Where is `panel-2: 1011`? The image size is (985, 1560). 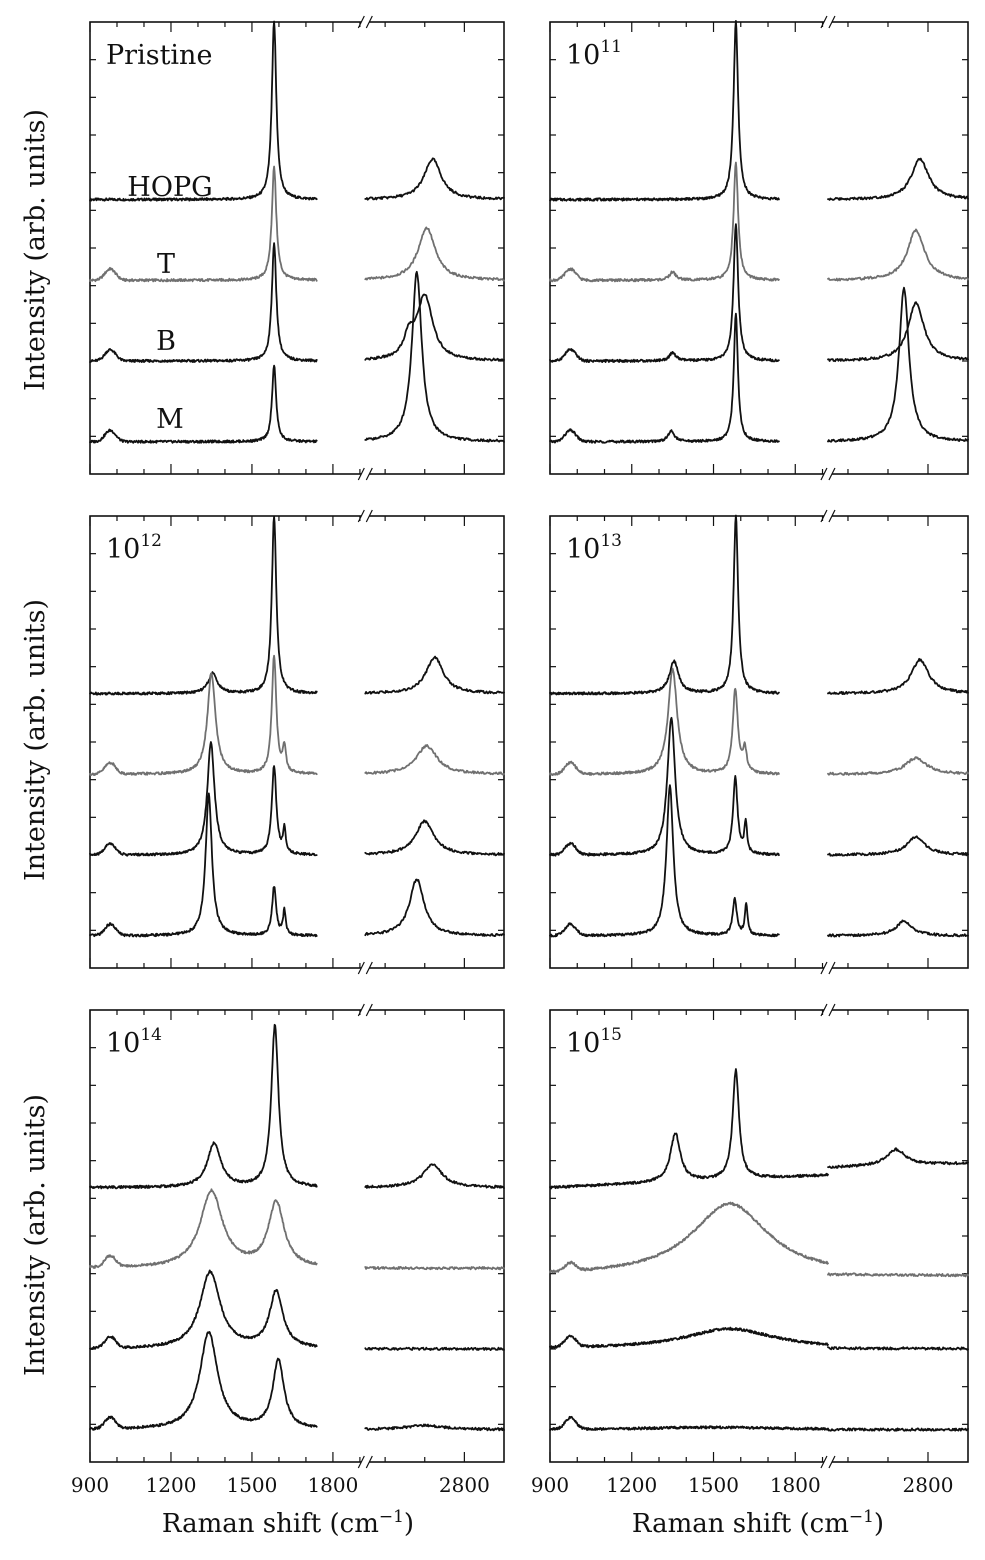
panel-2: 1011 is located at coordinates (759, 248).